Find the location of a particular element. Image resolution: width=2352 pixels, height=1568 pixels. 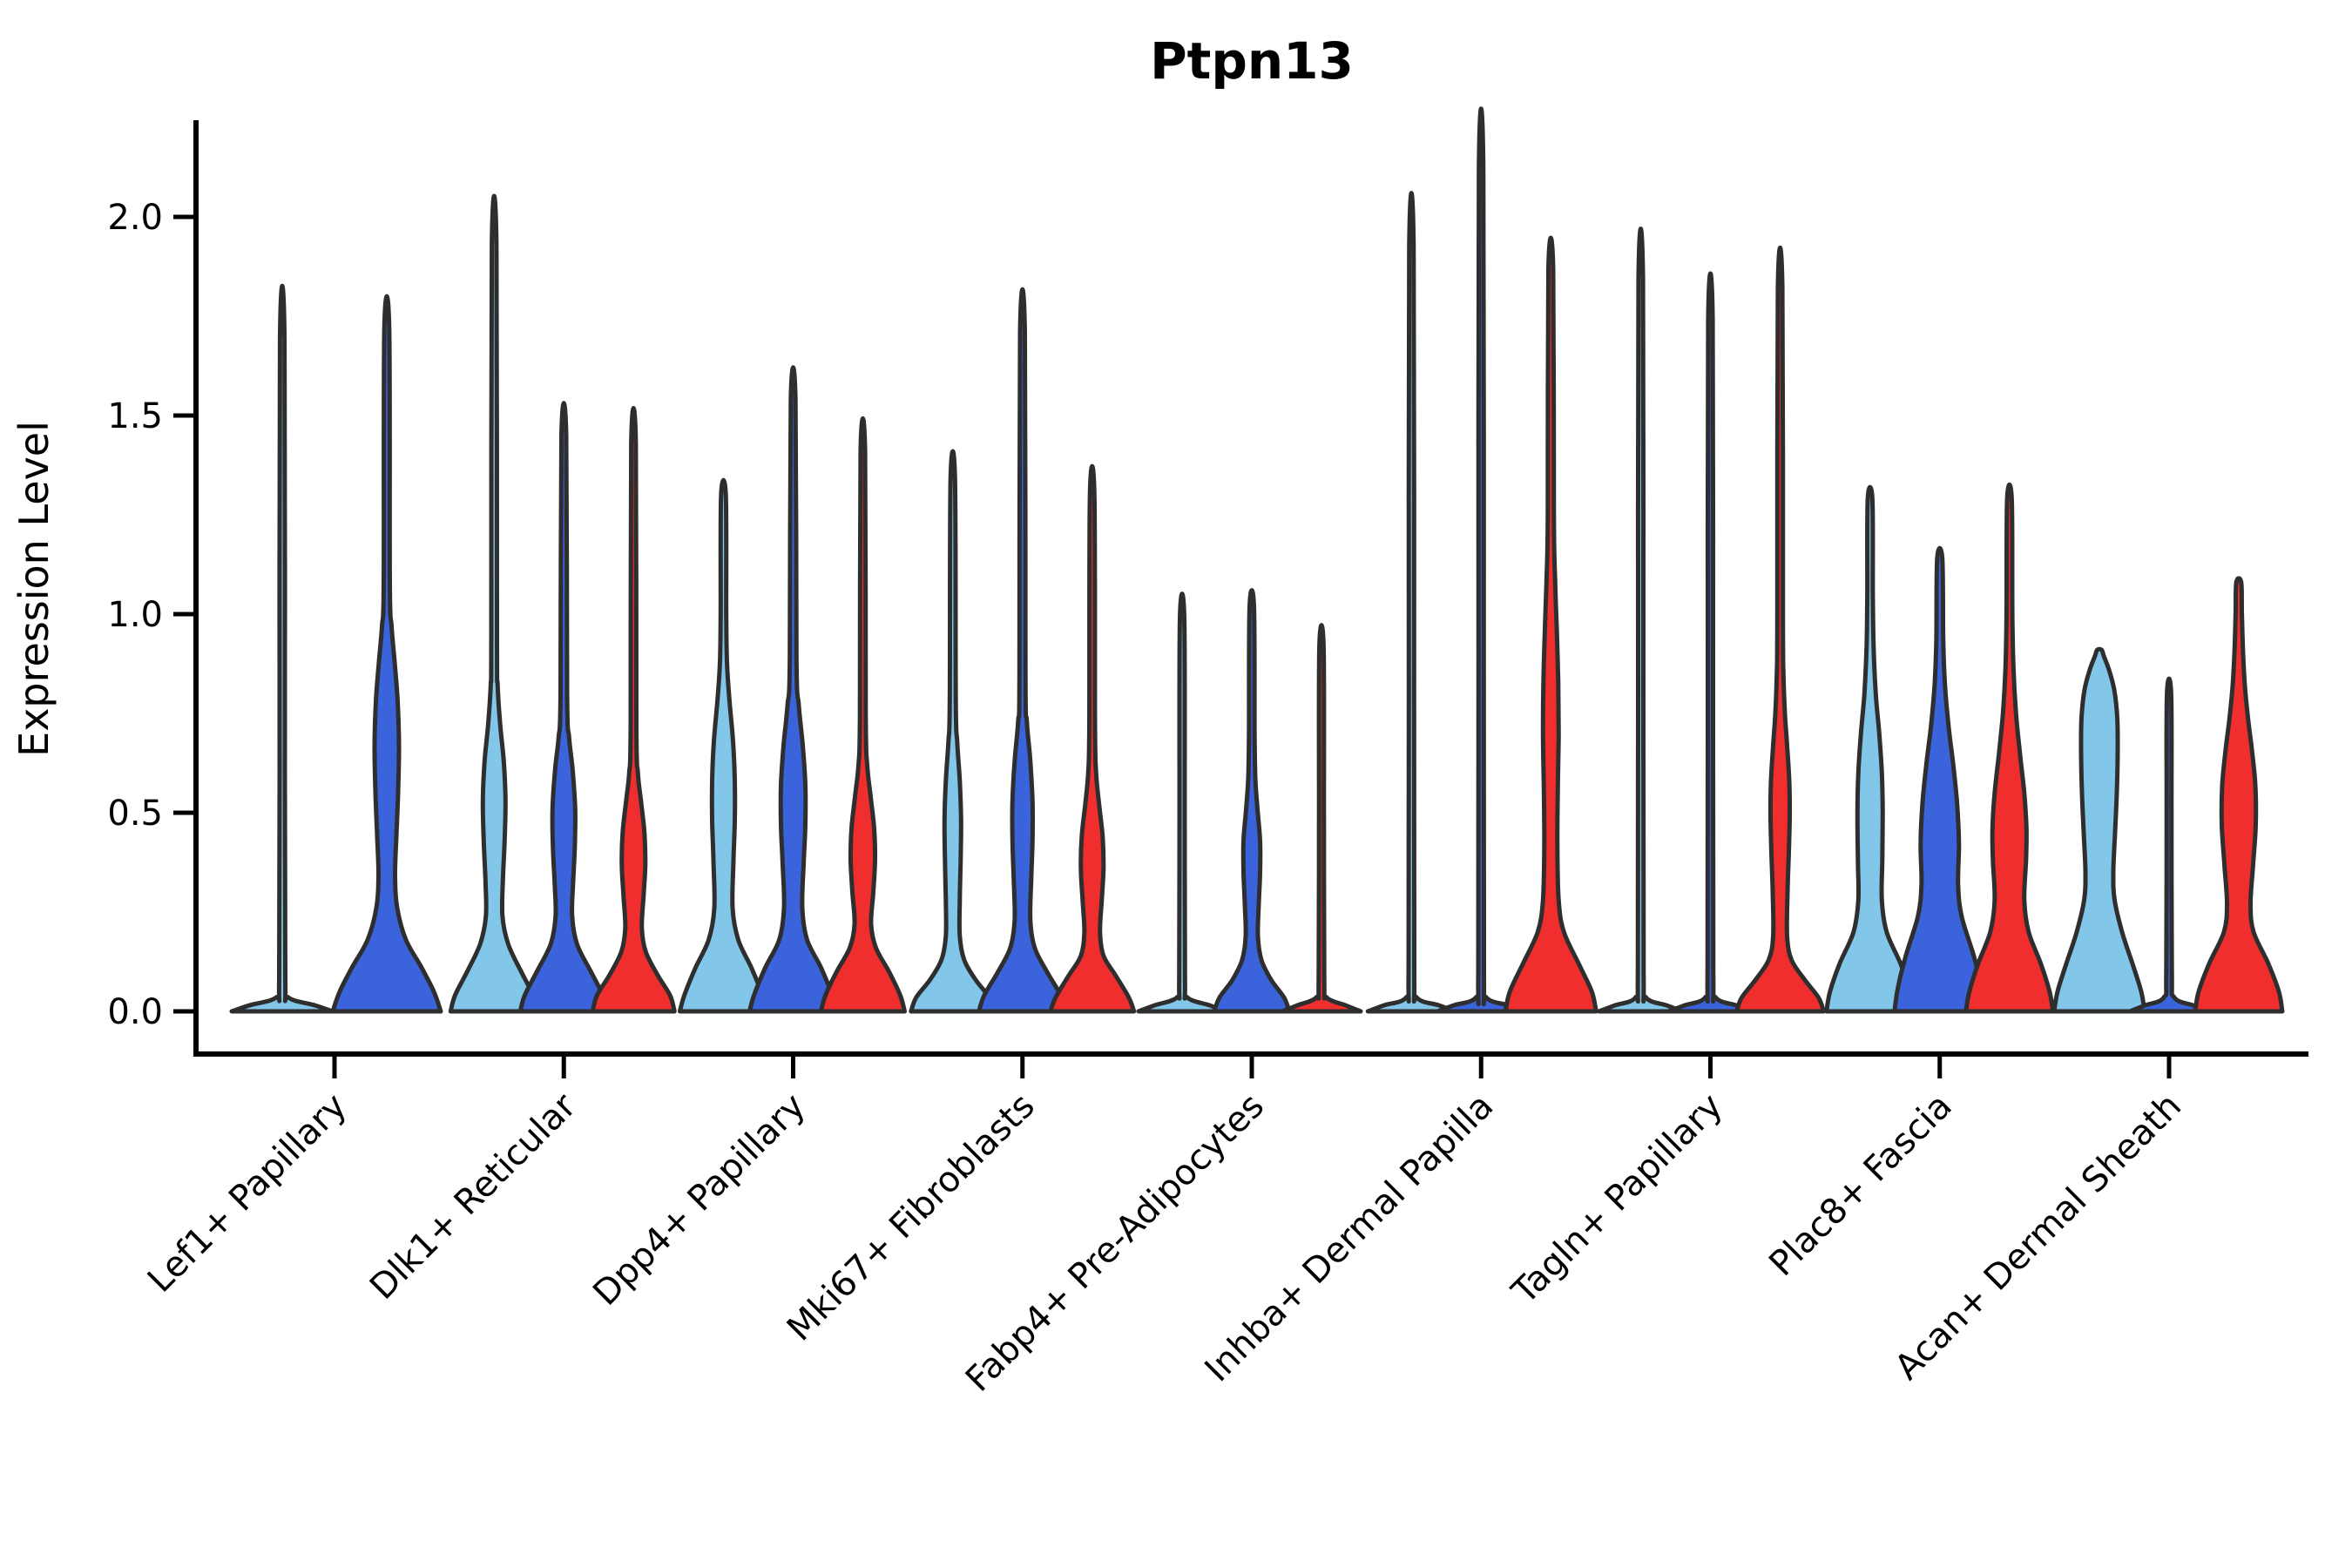

violin-dlk1-light_blue is located at coordinates (494, 603).